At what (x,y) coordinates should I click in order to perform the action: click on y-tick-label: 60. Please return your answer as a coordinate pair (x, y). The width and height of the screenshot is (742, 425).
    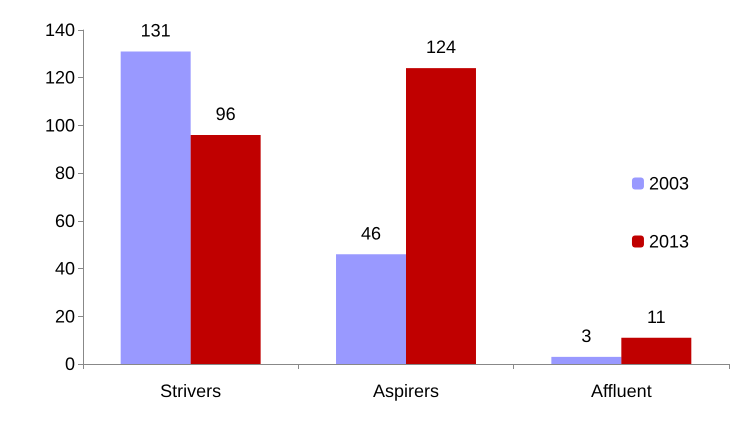
    Looking at the image, I should click on (64, 220).